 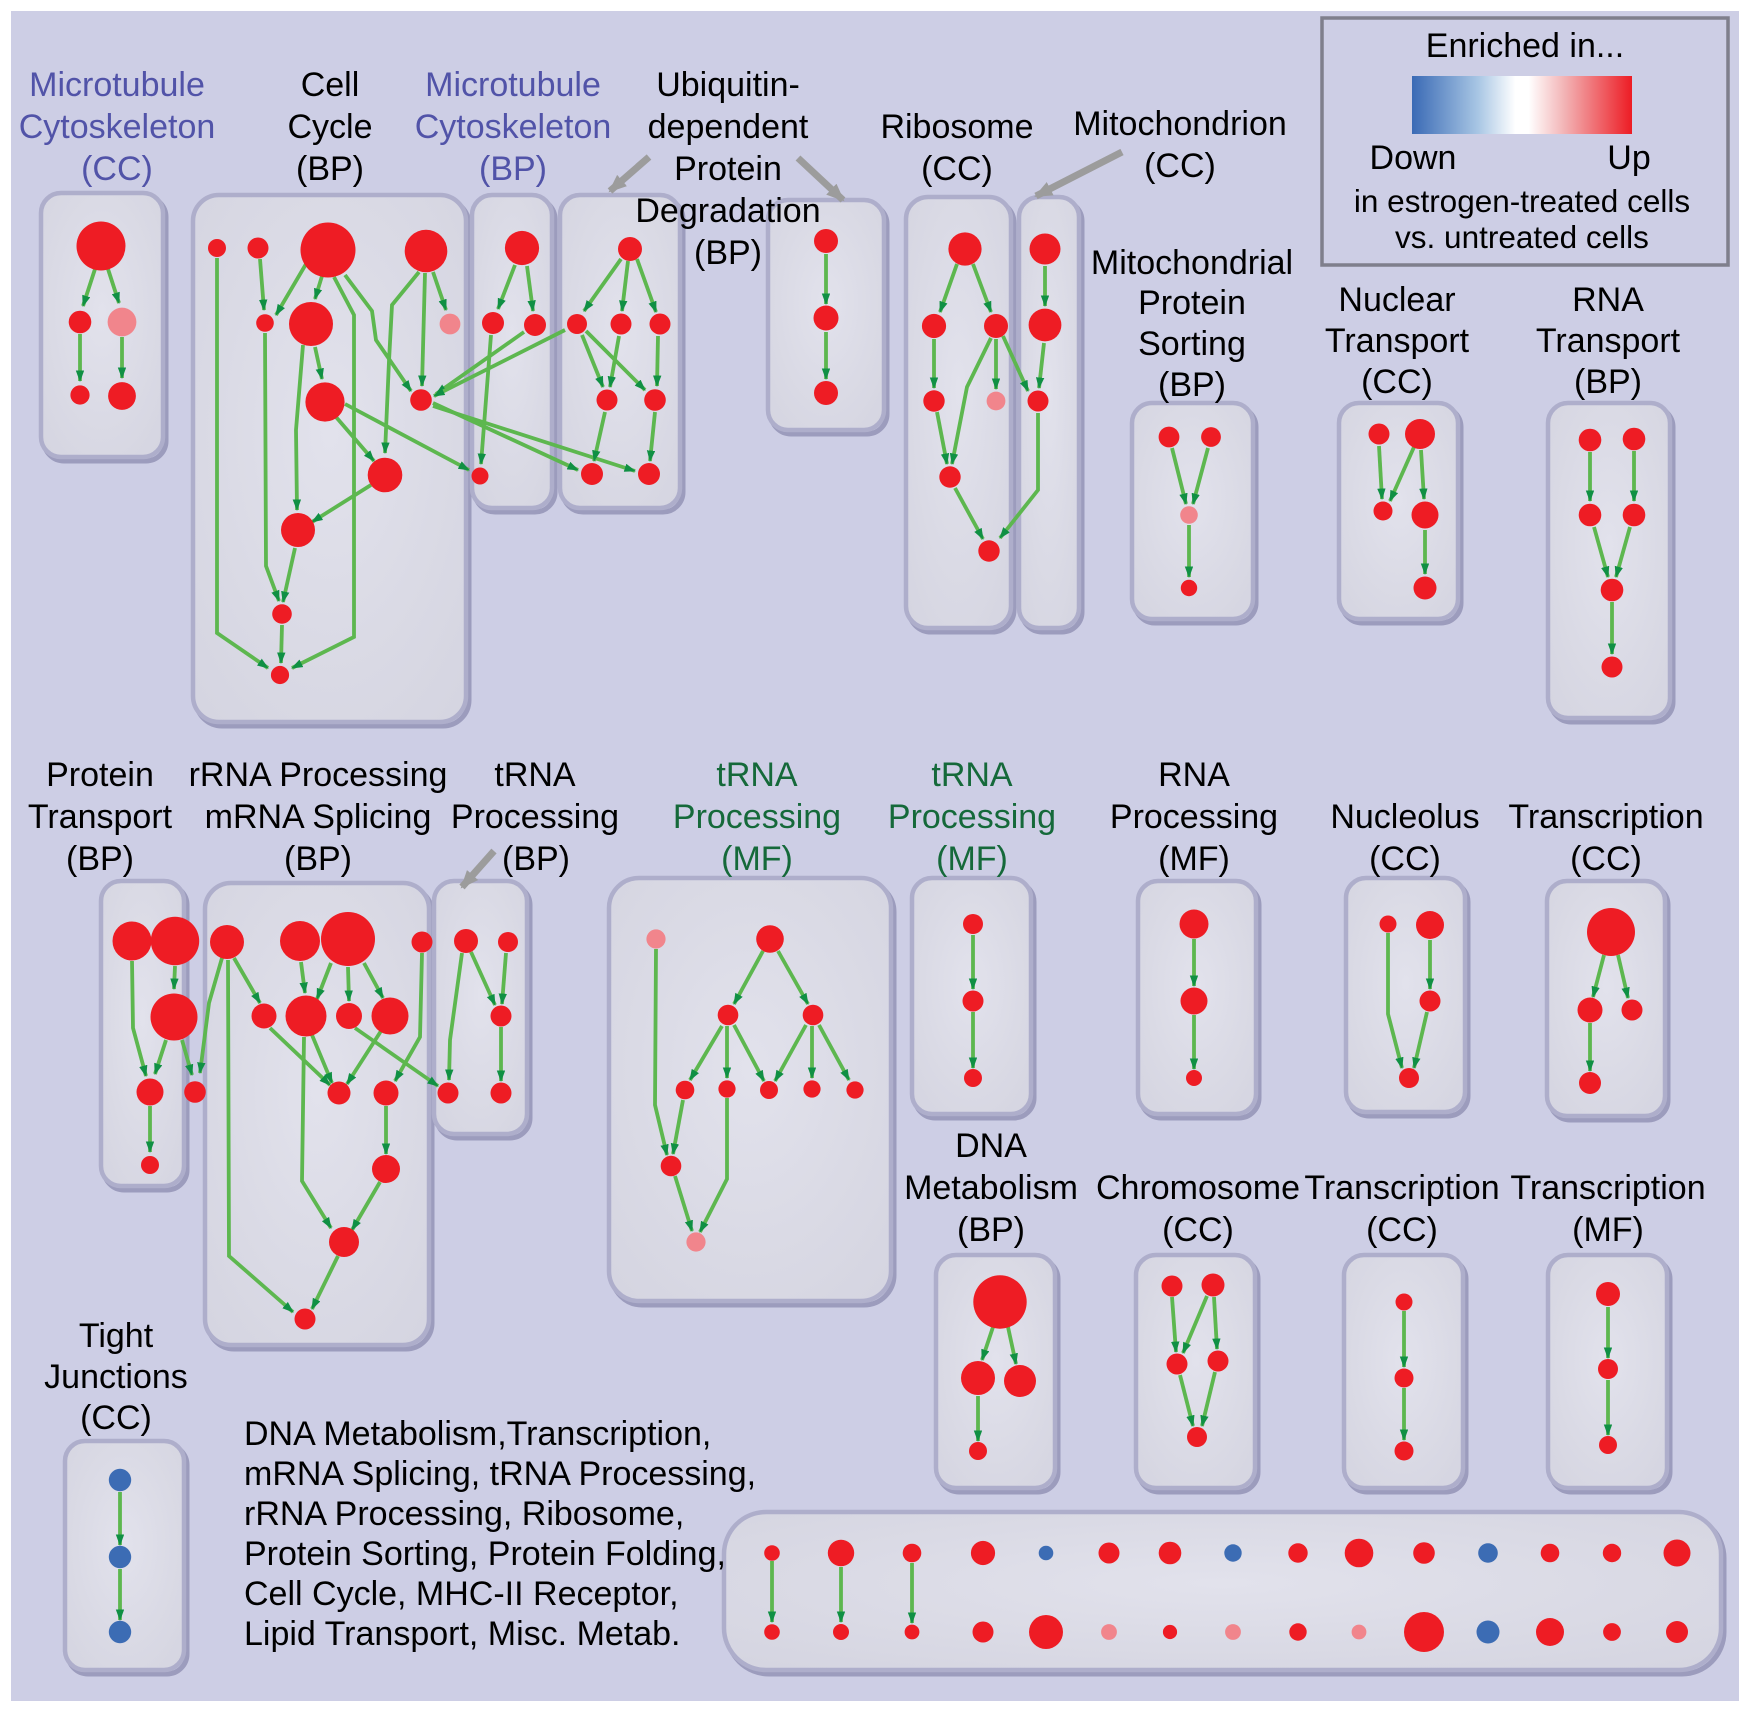 What do you see at coordinates (1396, 300) in the screenshot?
I see `svg-text: Nuclear` at bounding box center [1396, 300].